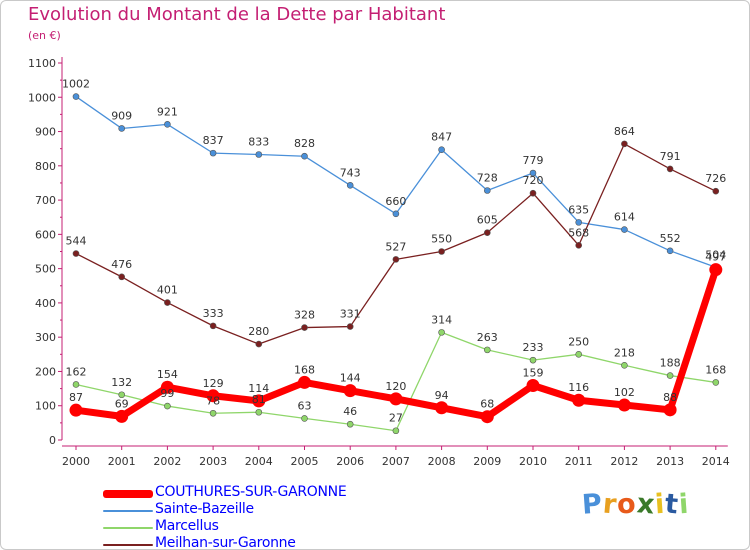  What do you see at coordinates (487, 337) in the screenshot?
I see `data-label: 263` at bounding box center [487, 337].